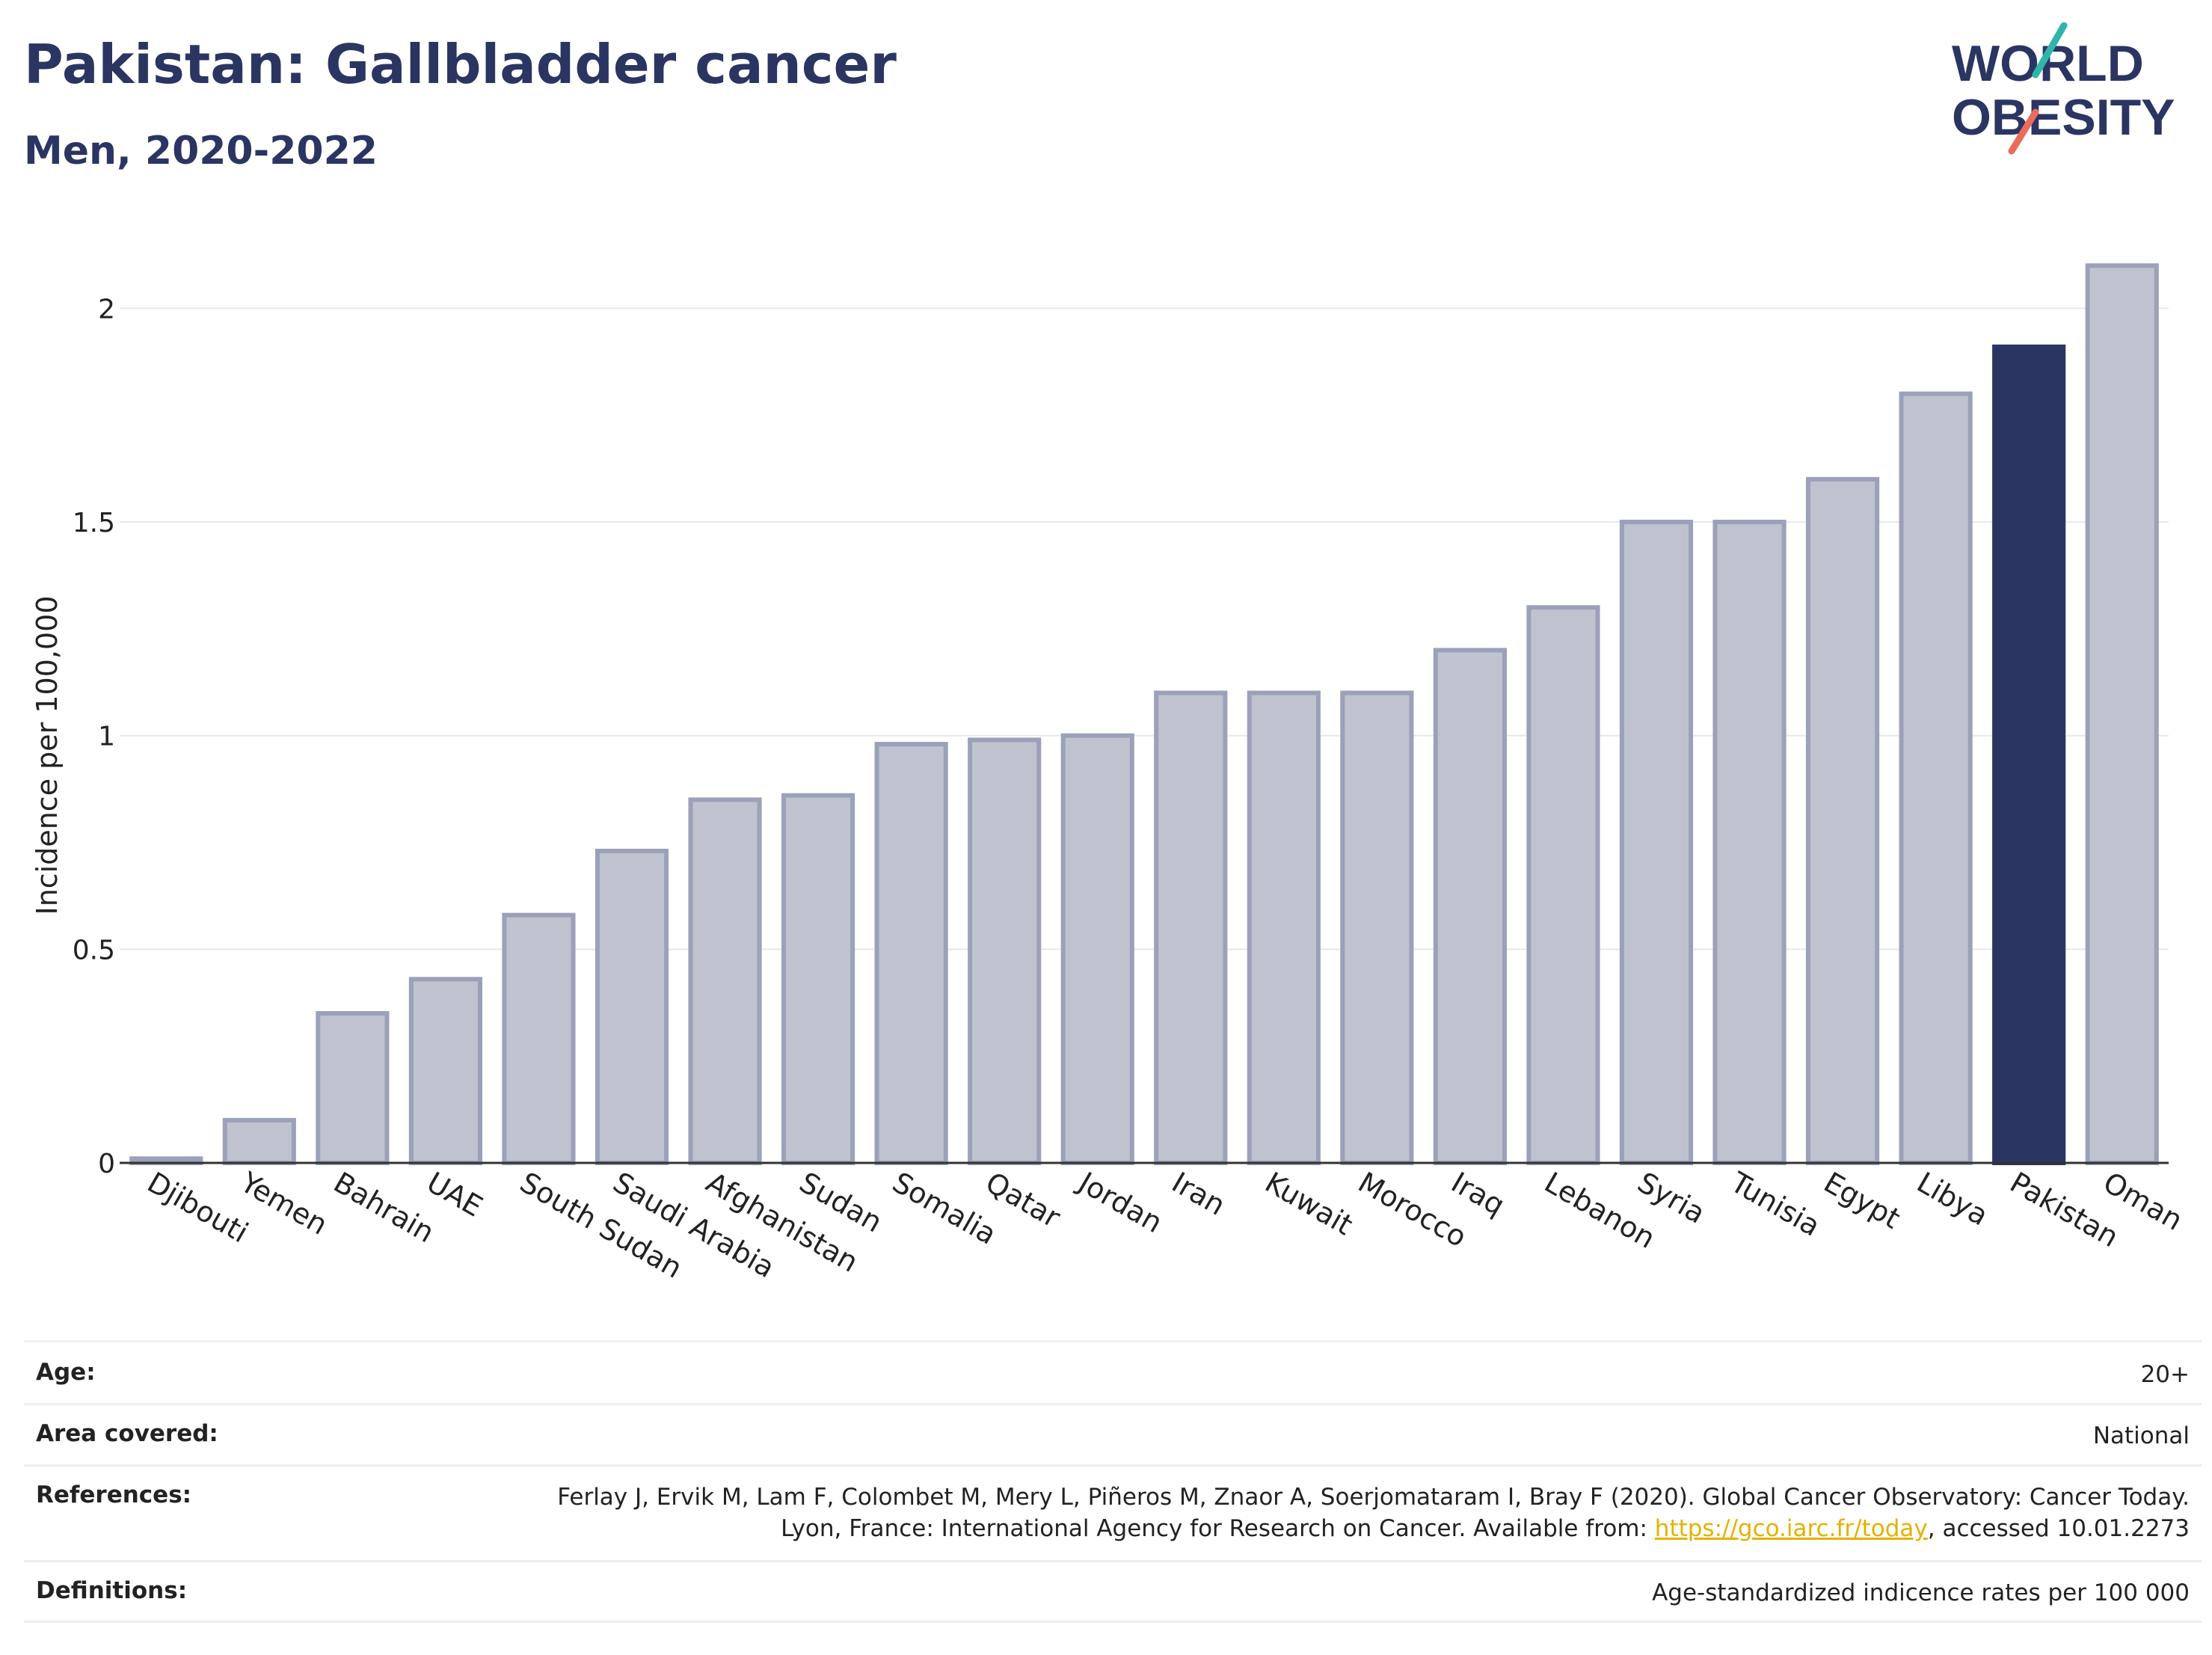  I want to click on bar-kuwait, so click(1284, 927).